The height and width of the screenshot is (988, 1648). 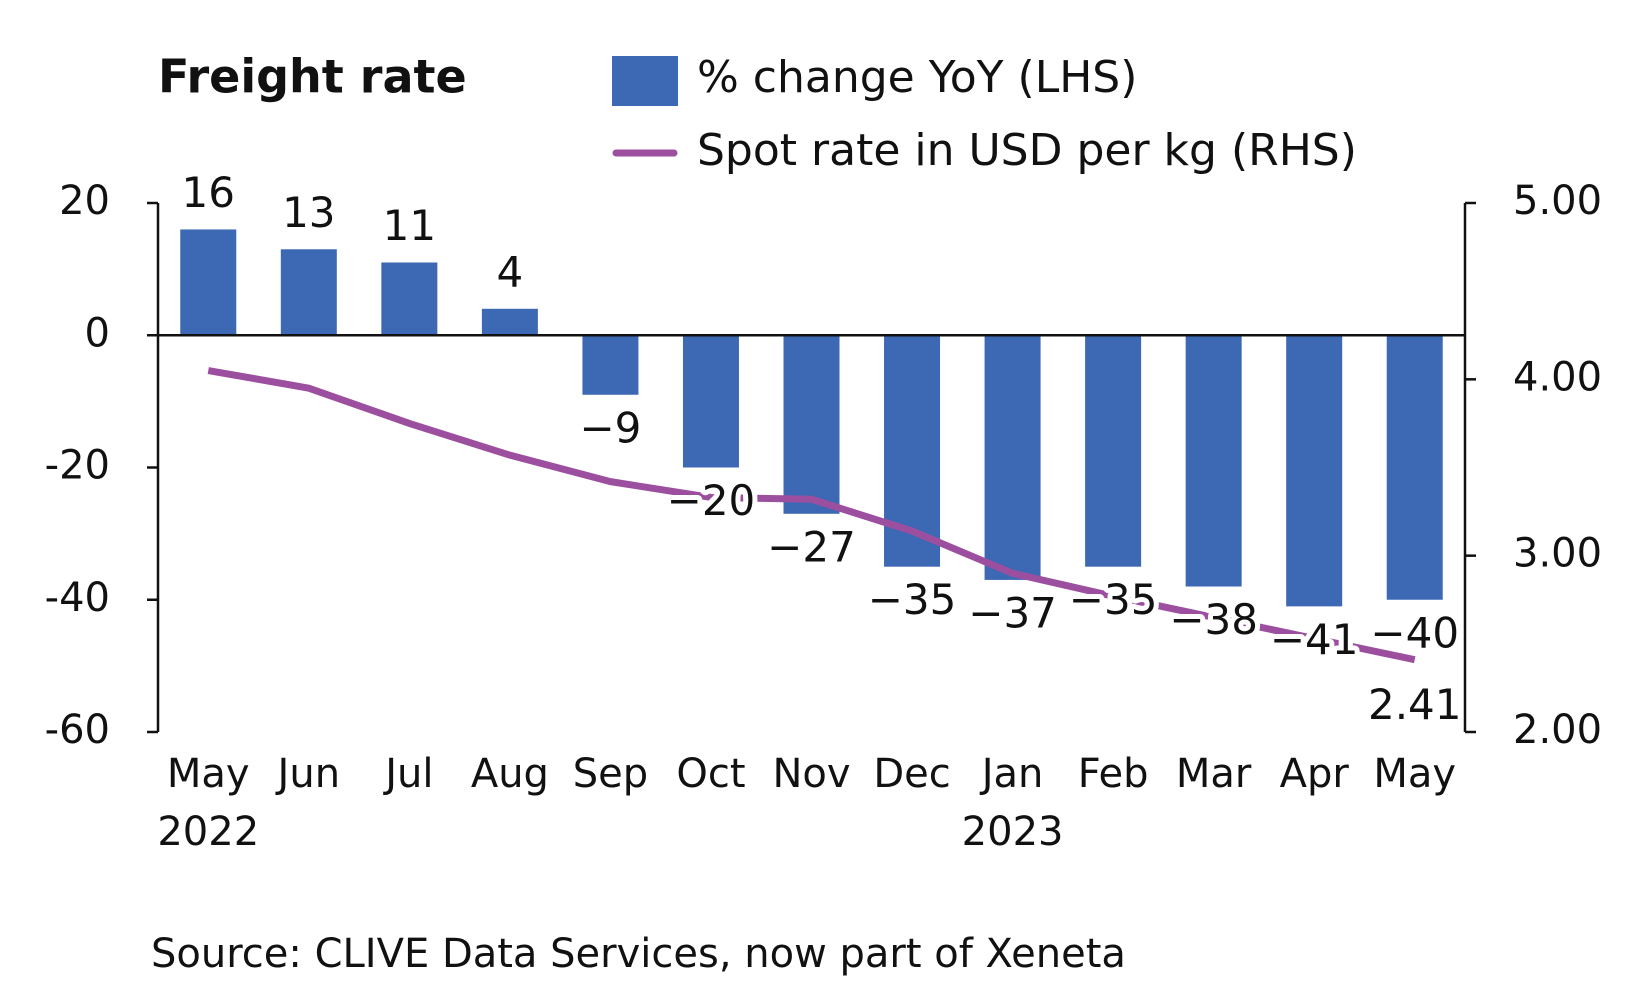 I want to click on x-tick-label: Jul, so click(x=407, y=774).